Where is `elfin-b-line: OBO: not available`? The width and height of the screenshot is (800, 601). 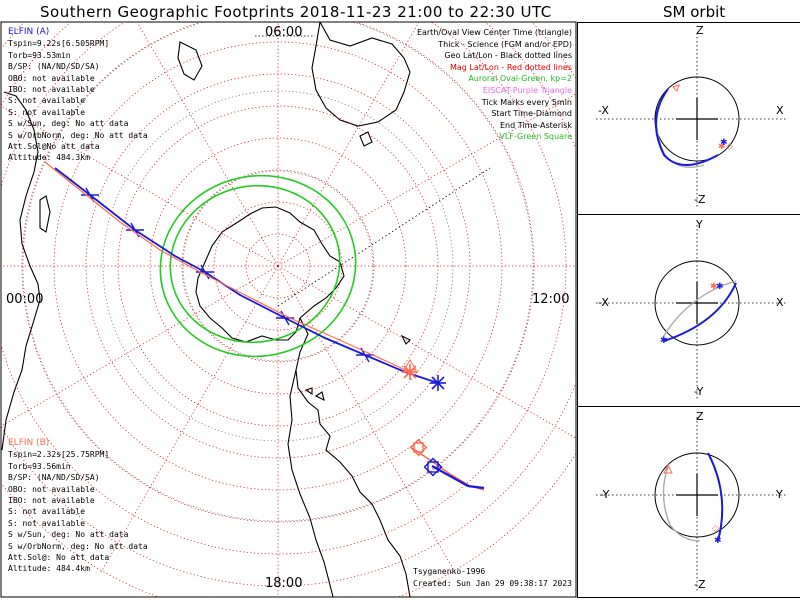
elfin-b-line: OBO: not available is located at coordinates (51, 489).